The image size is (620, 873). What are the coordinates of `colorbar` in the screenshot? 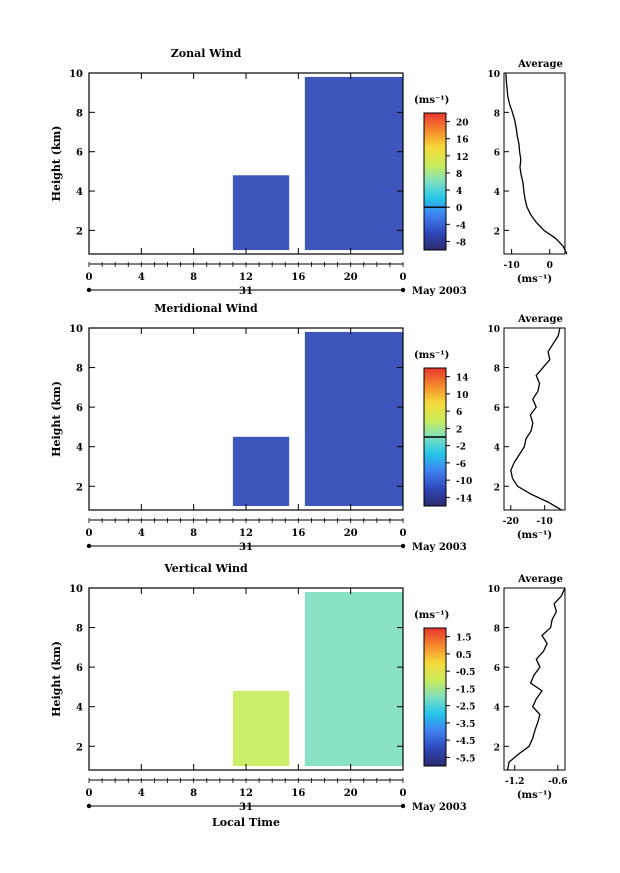 It's located at (435, 181).